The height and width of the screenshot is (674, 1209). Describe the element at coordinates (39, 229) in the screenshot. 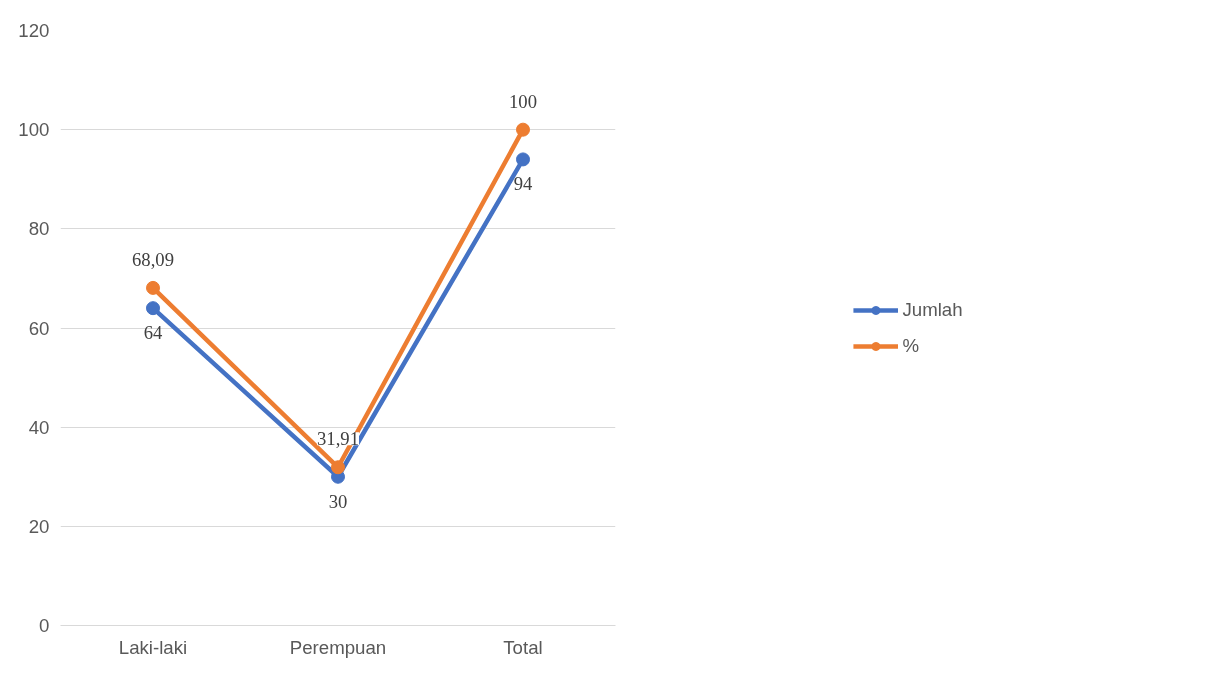

I see `y-tick-label: 80` at that location.